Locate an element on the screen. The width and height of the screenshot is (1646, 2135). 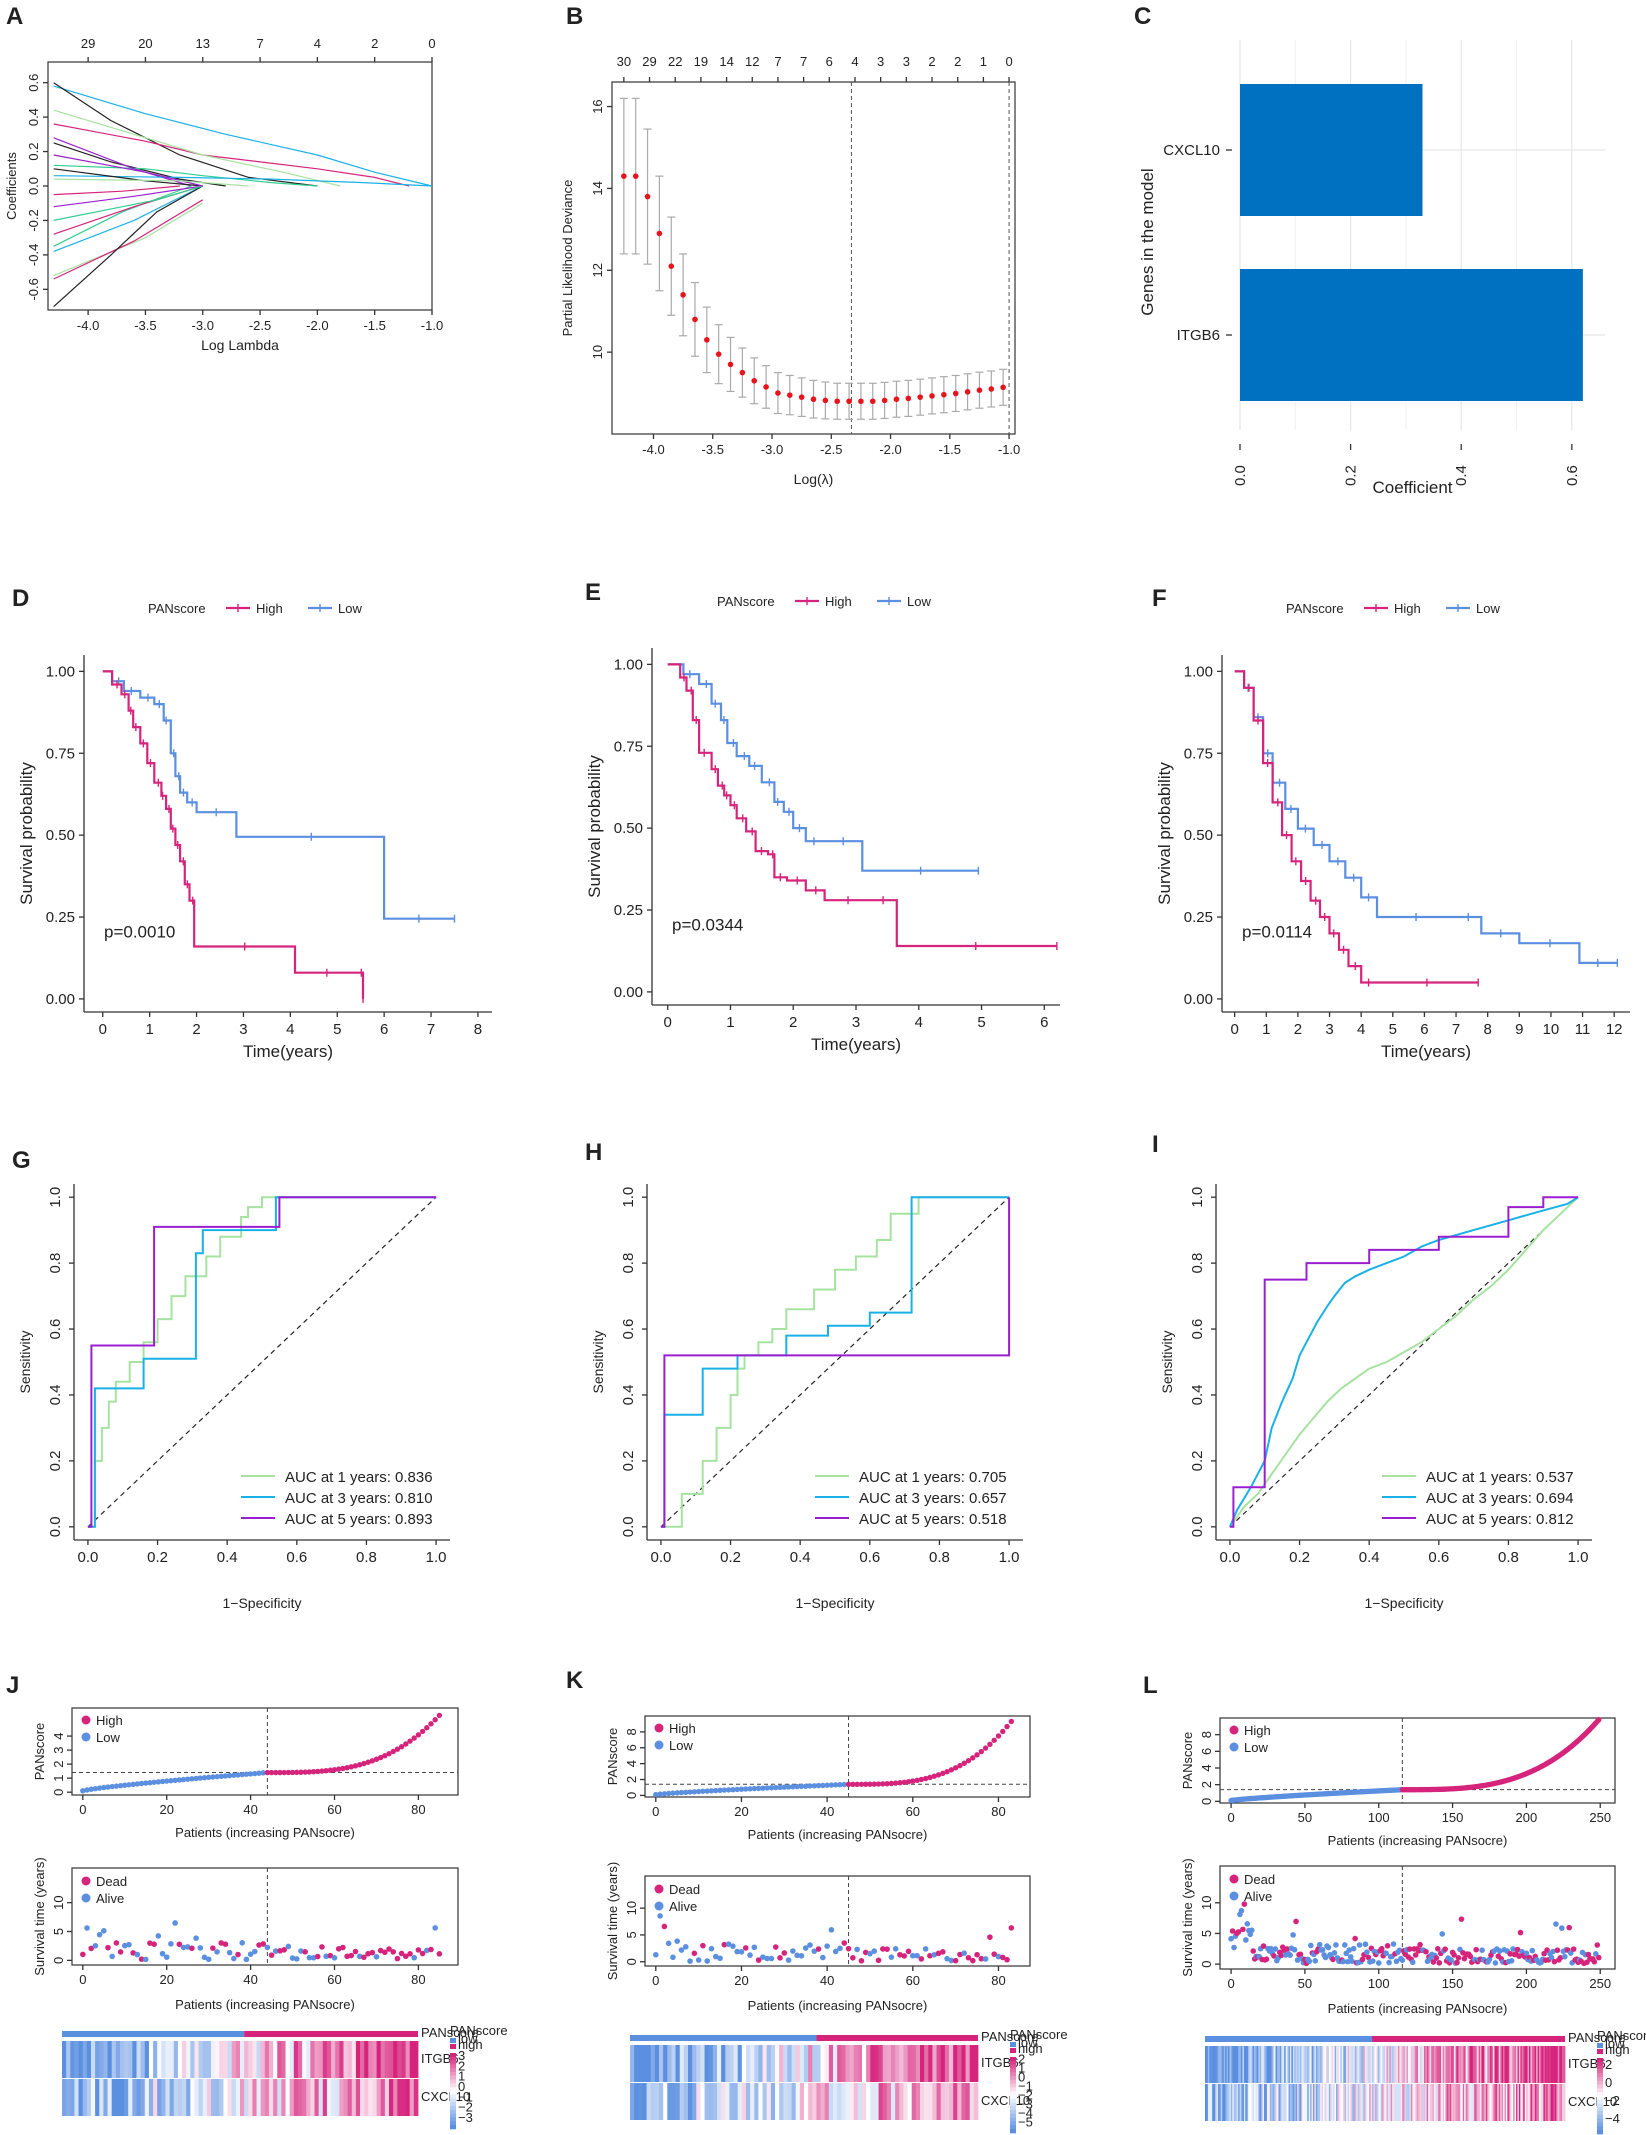
a-x-tick-label-6: -1.0 is located at coordinates (432, 325).